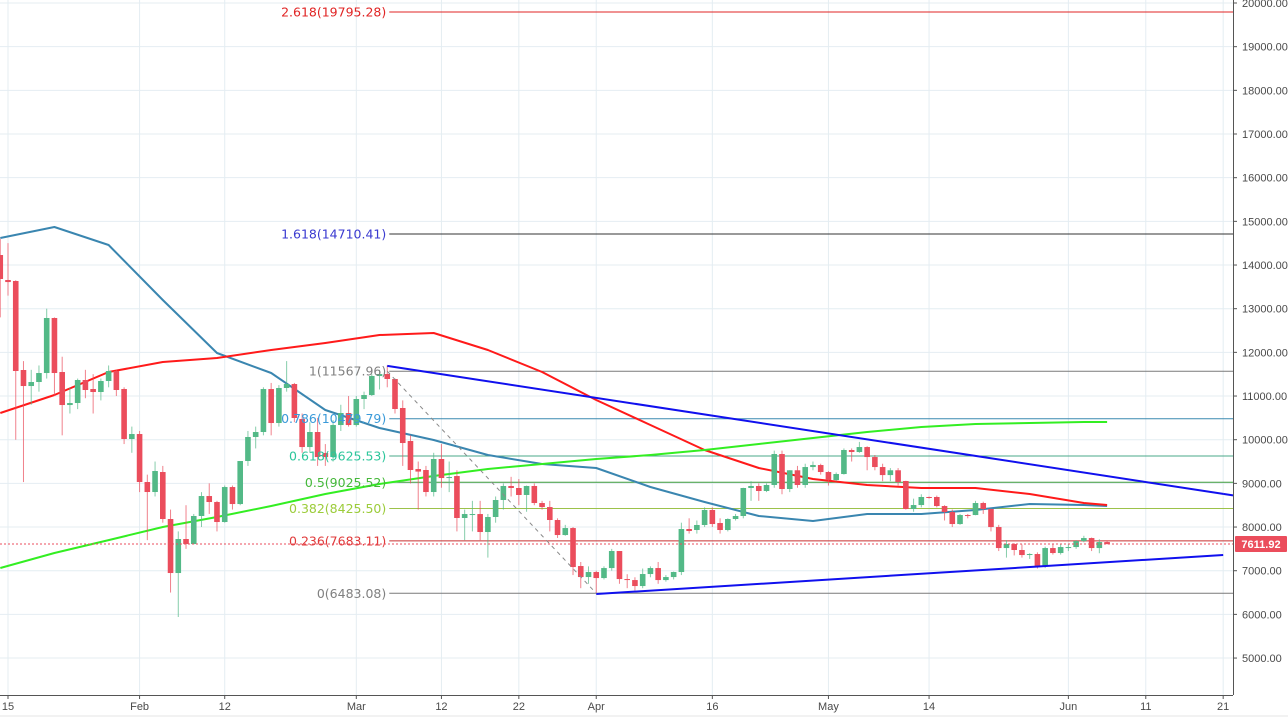  What do you see at coordinates (1265, 135) in the screenshot?
I see `y-tick-label: 17000.00` at bounding box center [1265, 135].